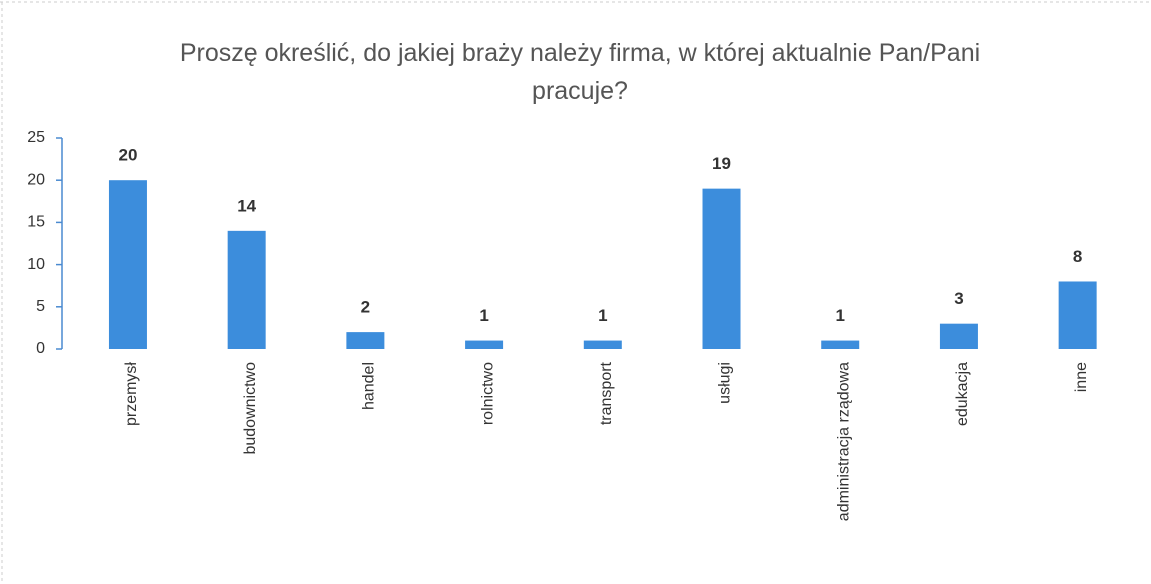  Describe the element at coordinates (40, 306) in the screenshot. I see `y-tick-label: 5` at that location.